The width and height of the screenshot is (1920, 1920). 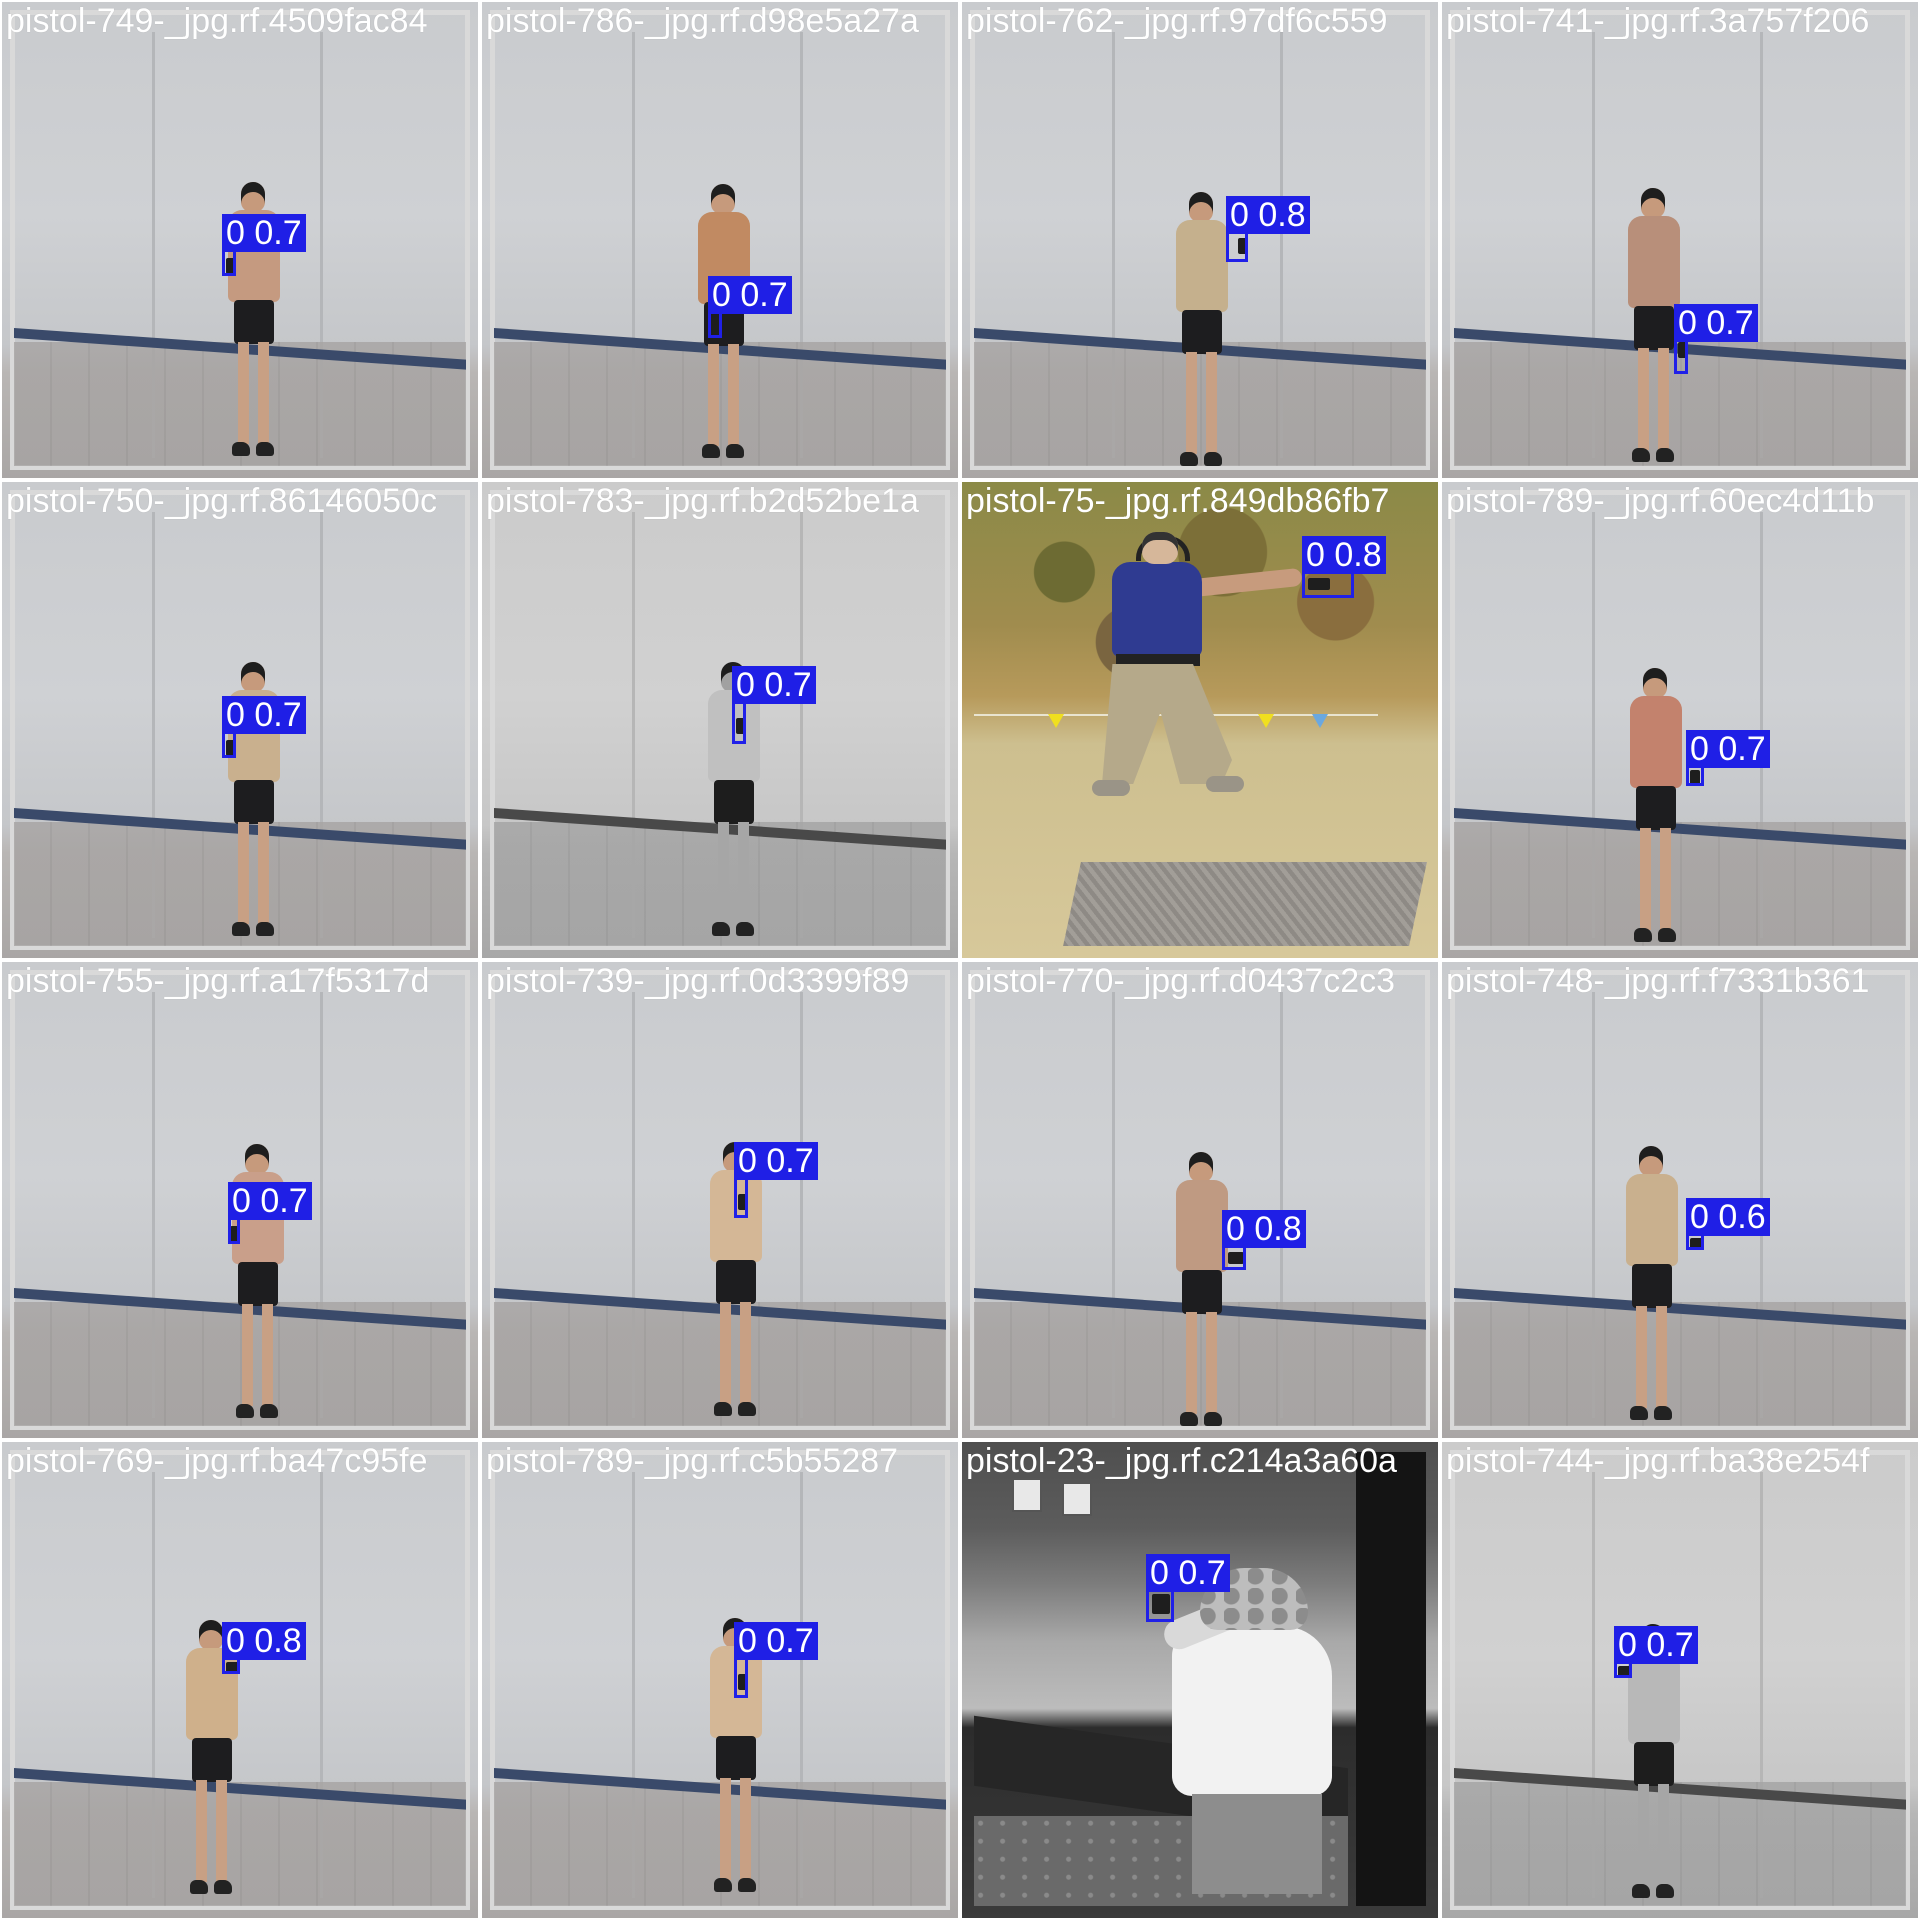 I want to click on tile-14: 0 0.7 pistol-789-_jpg.rf.c5b55287, so click(x=720, y=1680).